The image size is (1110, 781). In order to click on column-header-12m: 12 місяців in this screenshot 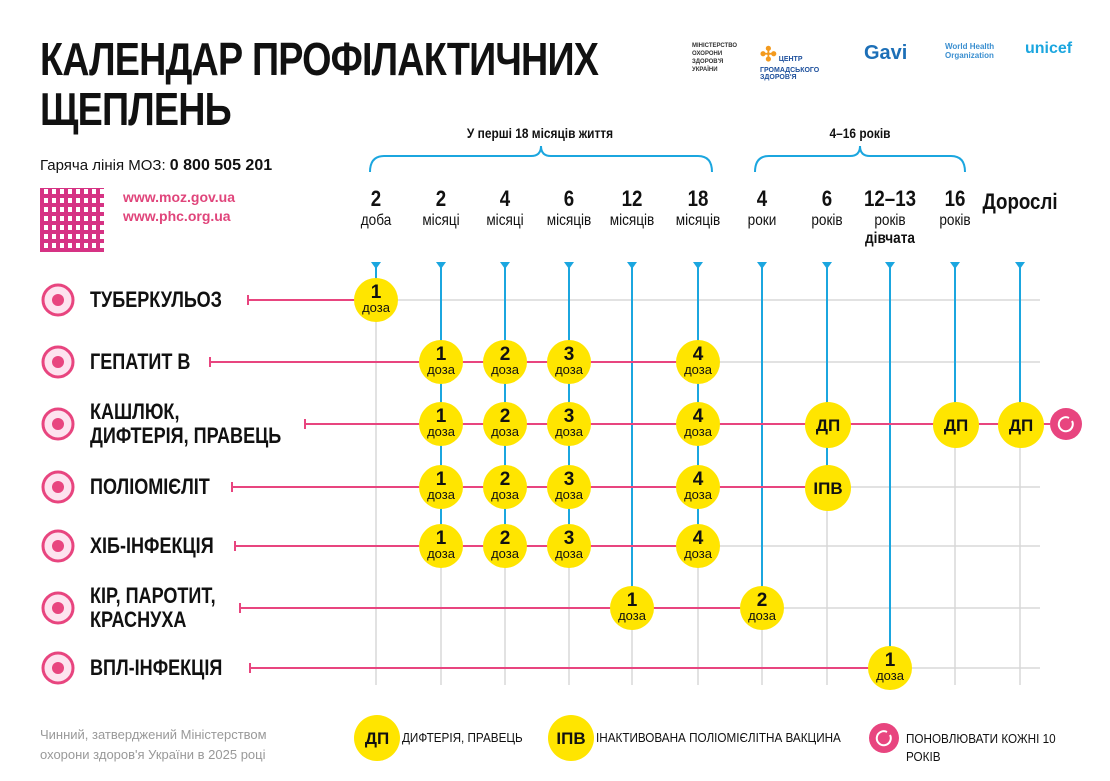, I will do `click(632, 208)`.